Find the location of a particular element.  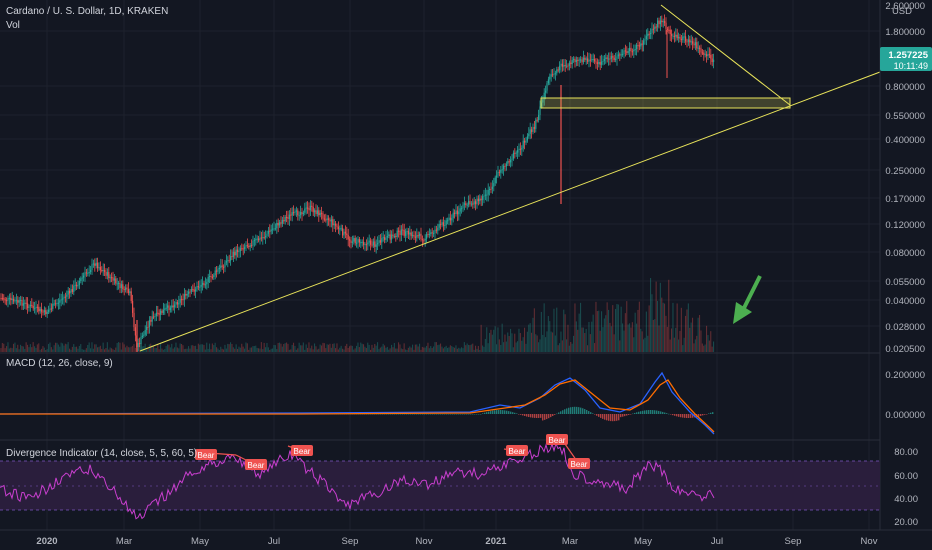

green-arrow-icon is located at coordinates (747, 299).